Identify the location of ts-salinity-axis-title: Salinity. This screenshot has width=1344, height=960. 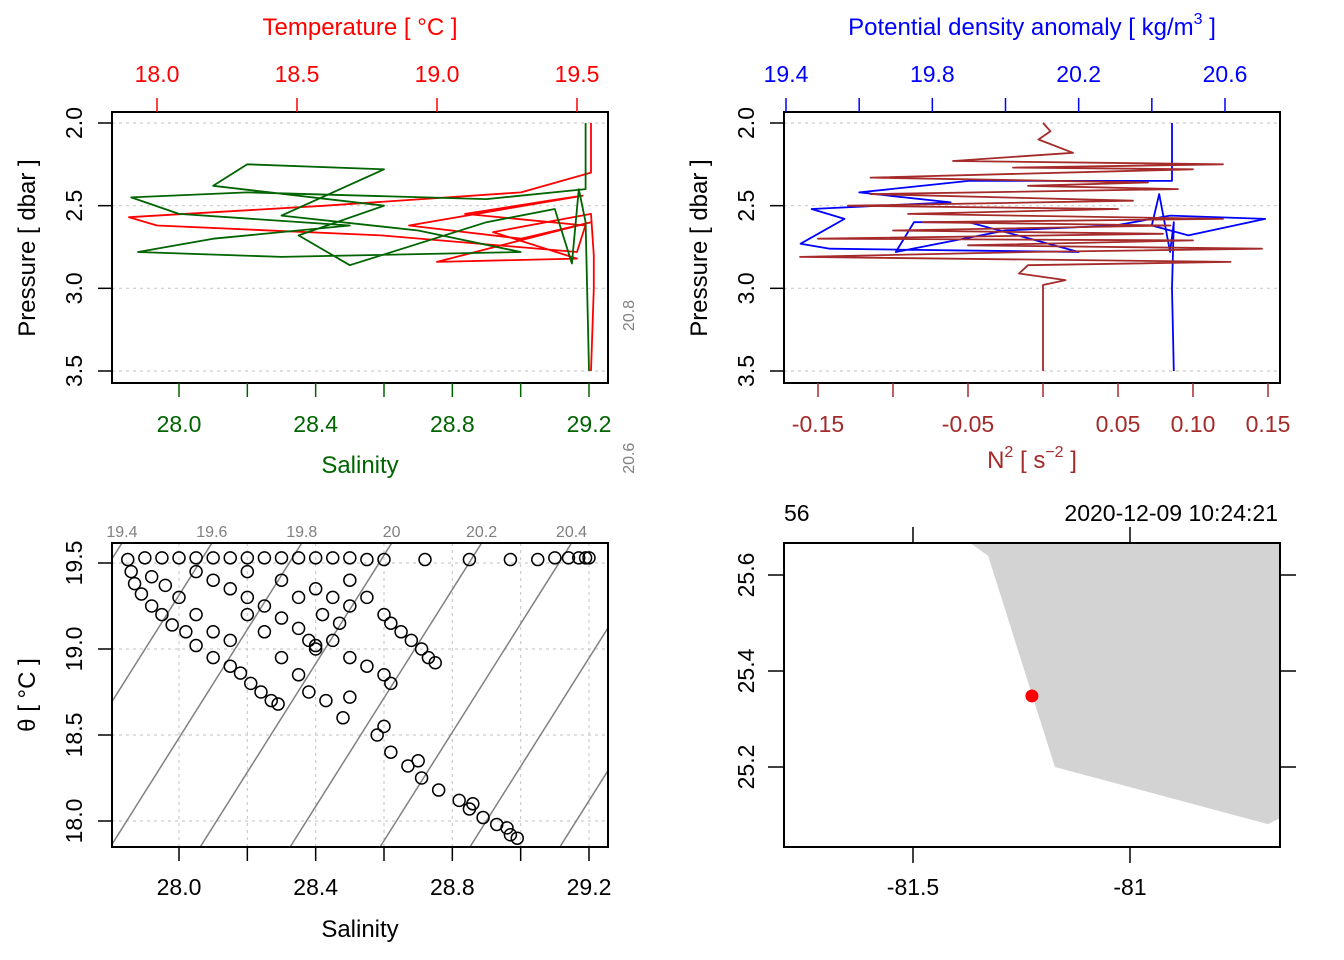
(359, 929).